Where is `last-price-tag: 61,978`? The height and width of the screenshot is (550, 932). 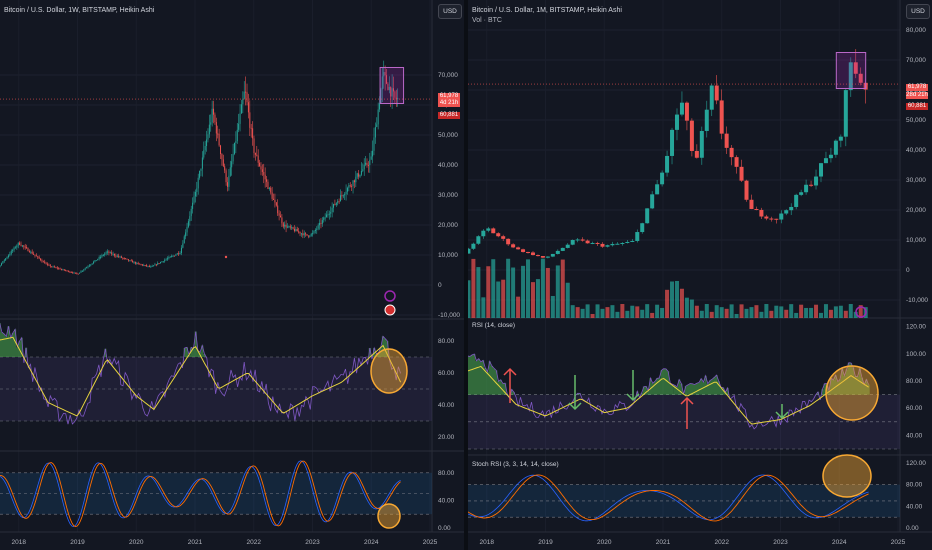
last-price-tag: 61,978 is located at coordinates (917, 87).